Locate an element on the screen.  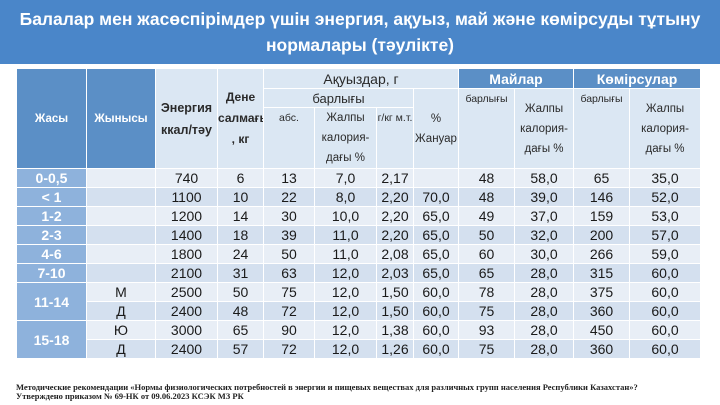
cell-carb-calorie-pct: 35,0 is located at coordinates (665, 178).